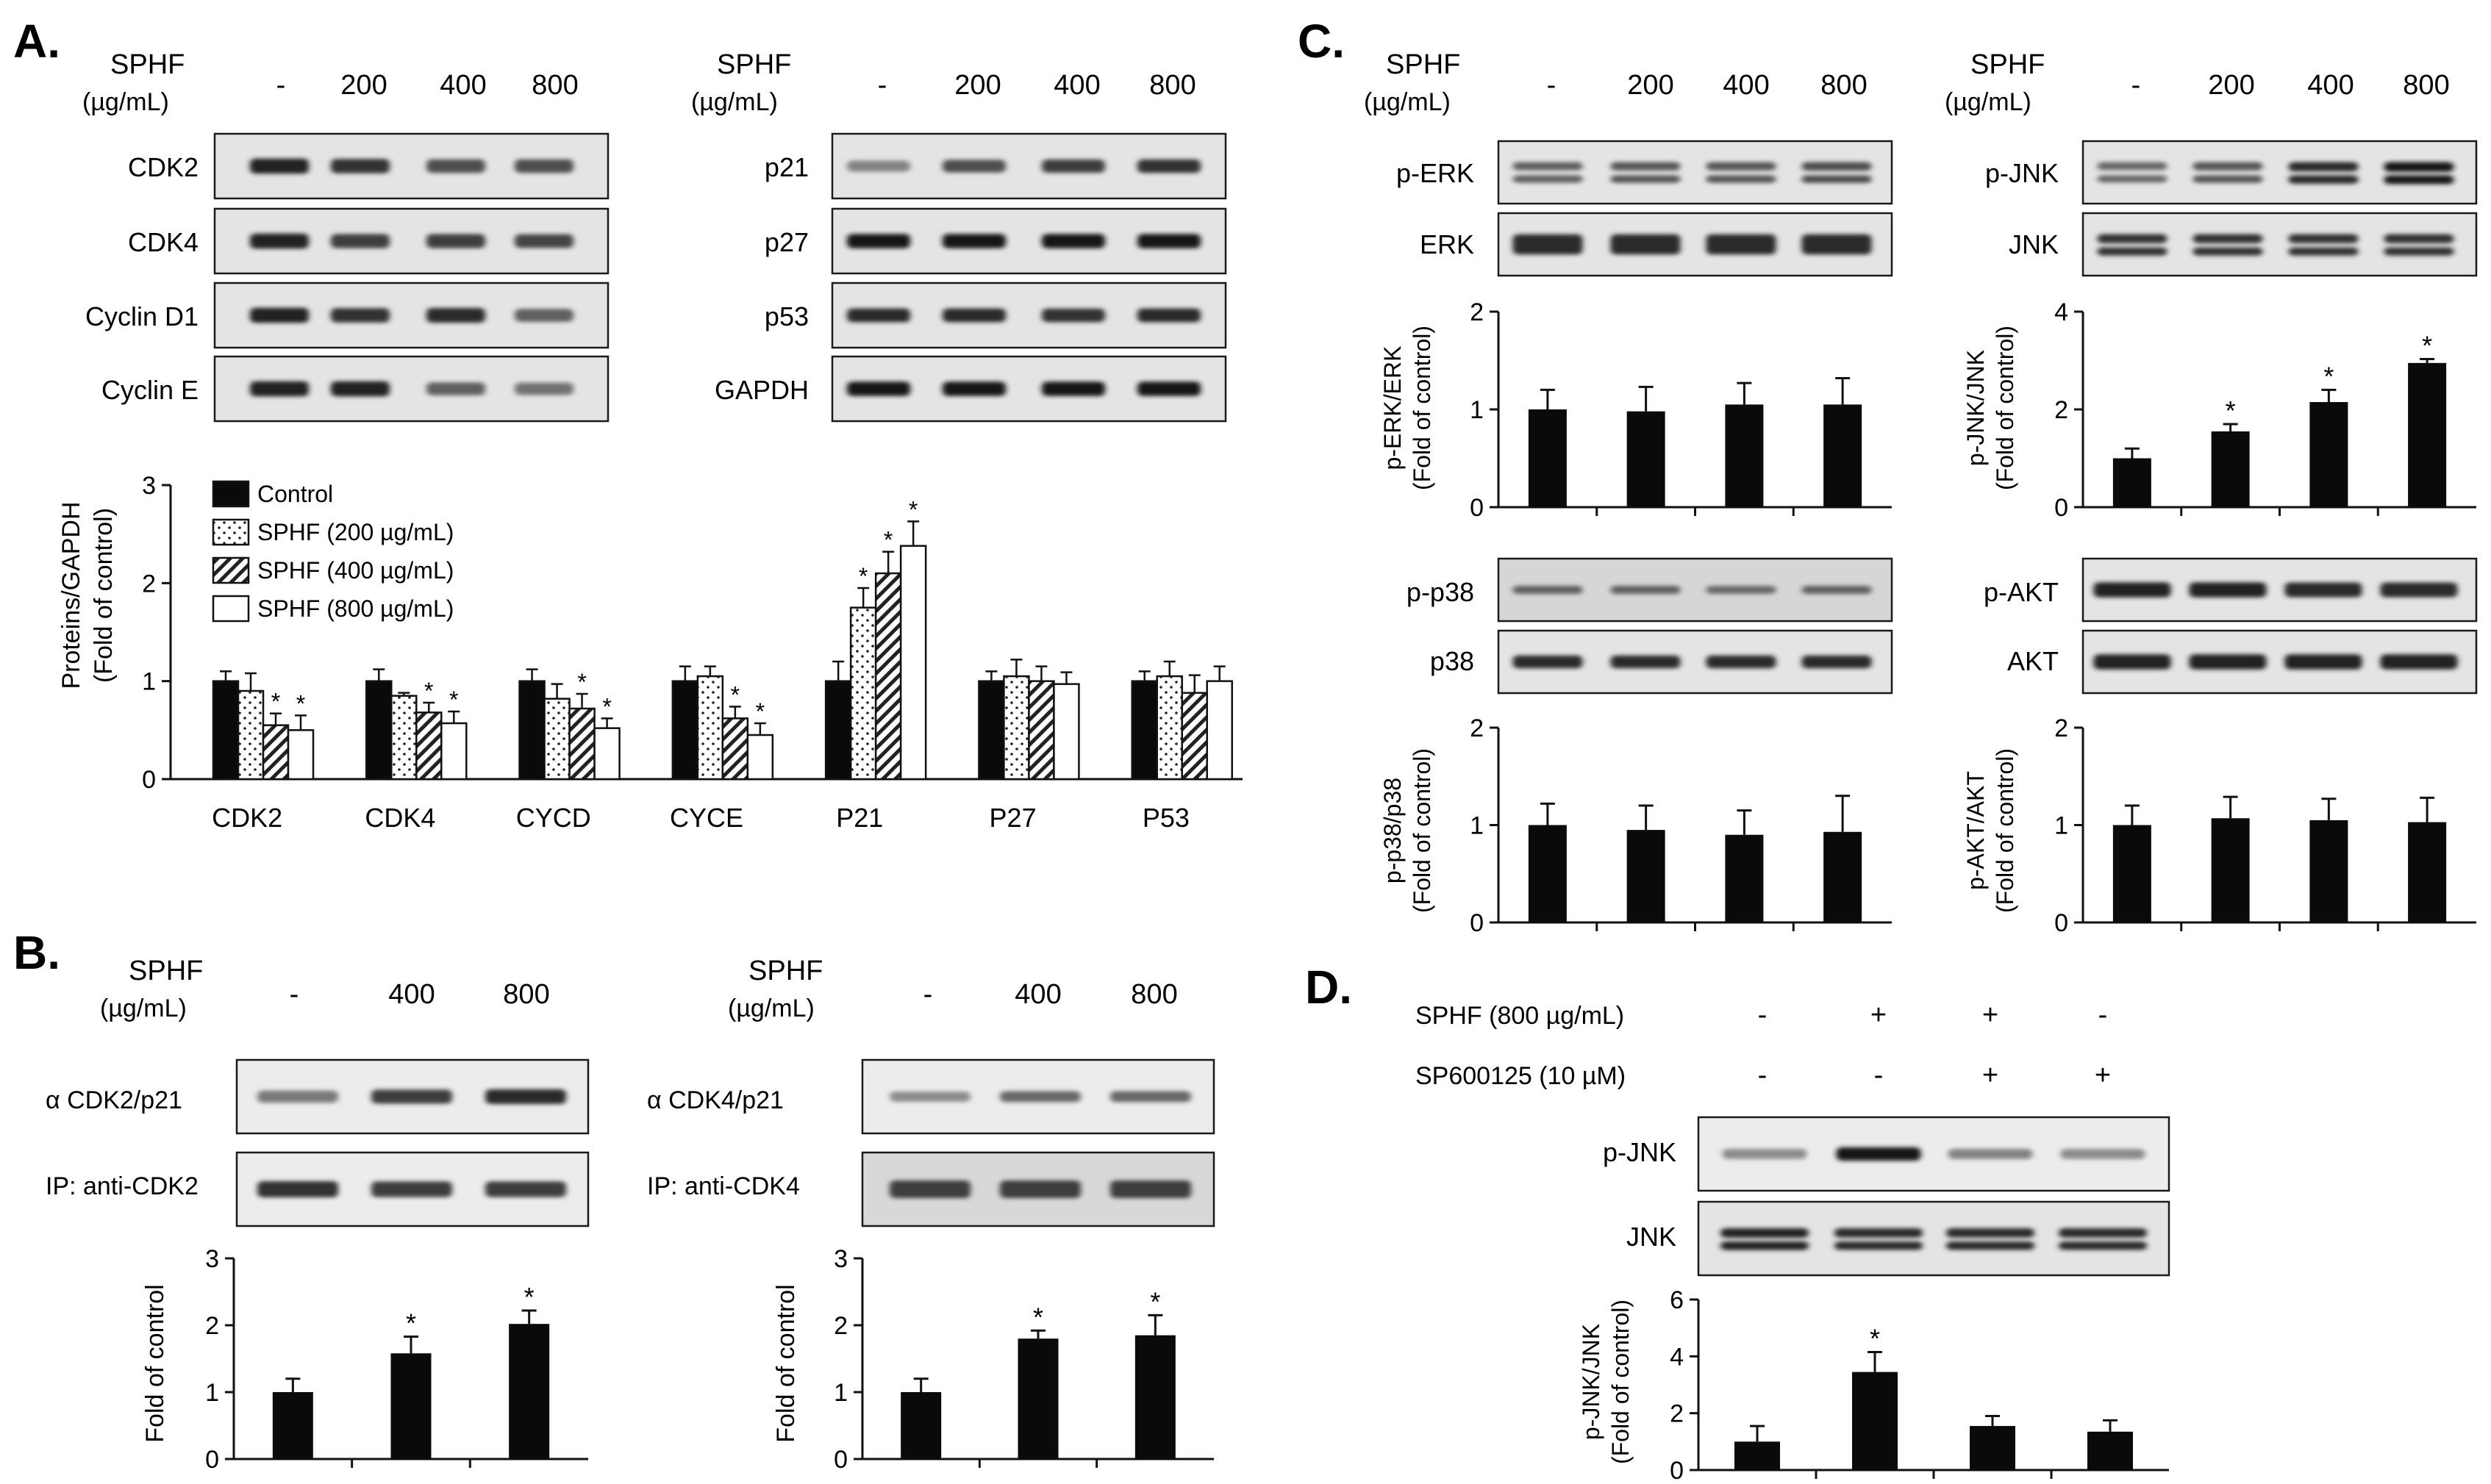  I want to click on blot-label-p27: p27, so click(787, 242).